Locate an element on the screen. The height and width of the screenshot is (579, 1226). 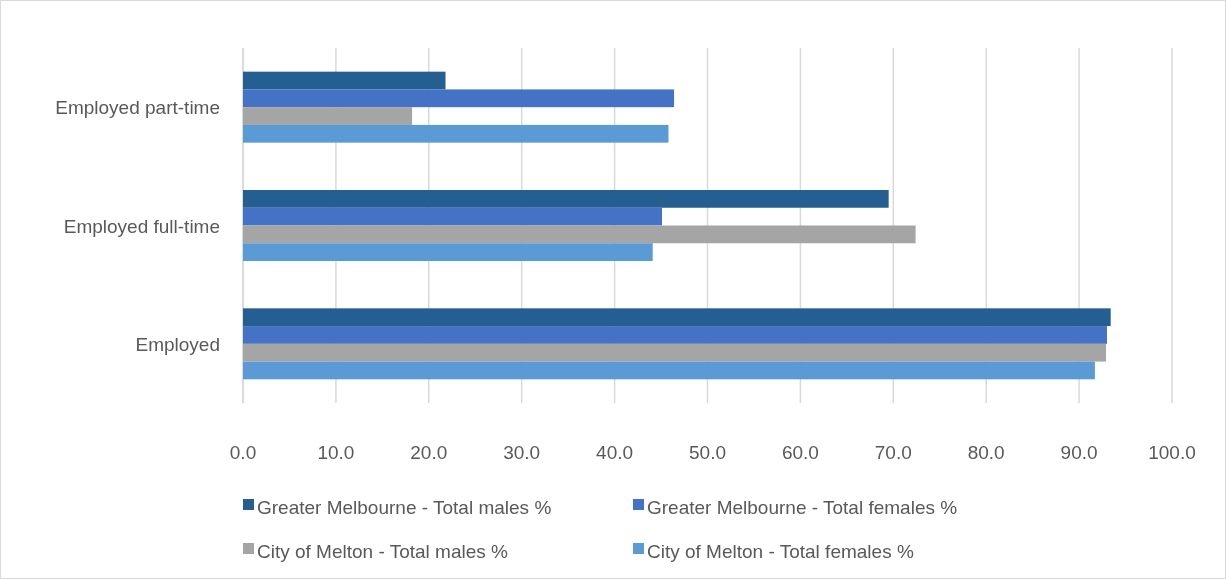
x-tick-label: 90.0 is located at coordinates (1079, 452).